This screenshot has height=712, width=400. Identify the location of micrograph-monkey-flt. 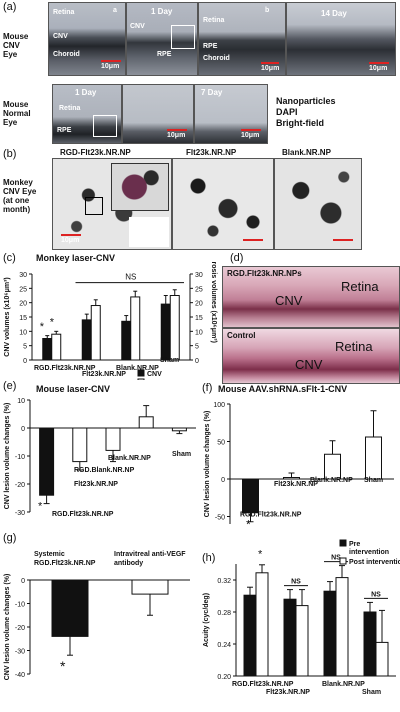
(223, 204).